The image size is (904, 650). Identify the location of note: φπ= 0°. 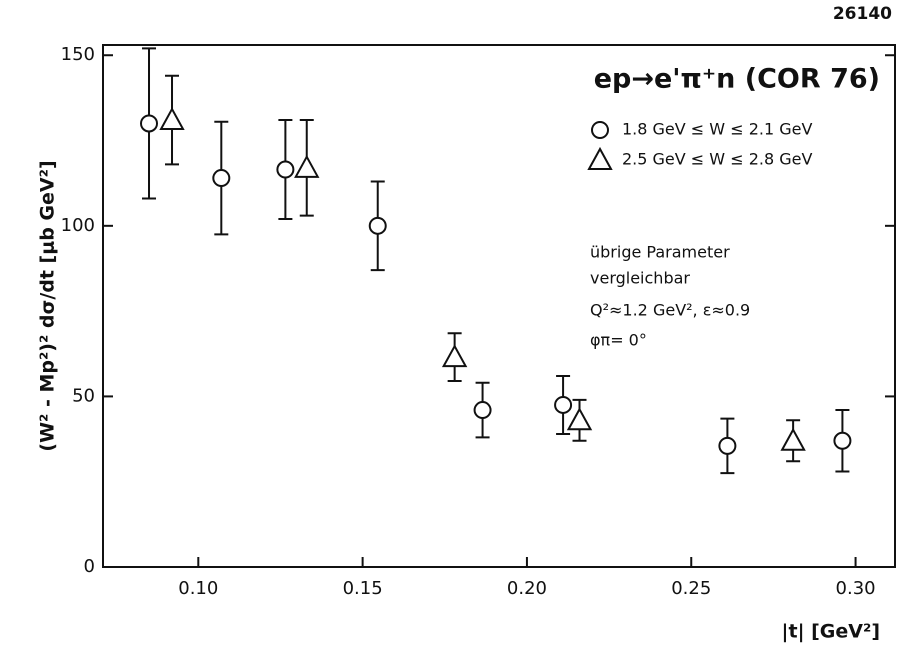
(618, 340).